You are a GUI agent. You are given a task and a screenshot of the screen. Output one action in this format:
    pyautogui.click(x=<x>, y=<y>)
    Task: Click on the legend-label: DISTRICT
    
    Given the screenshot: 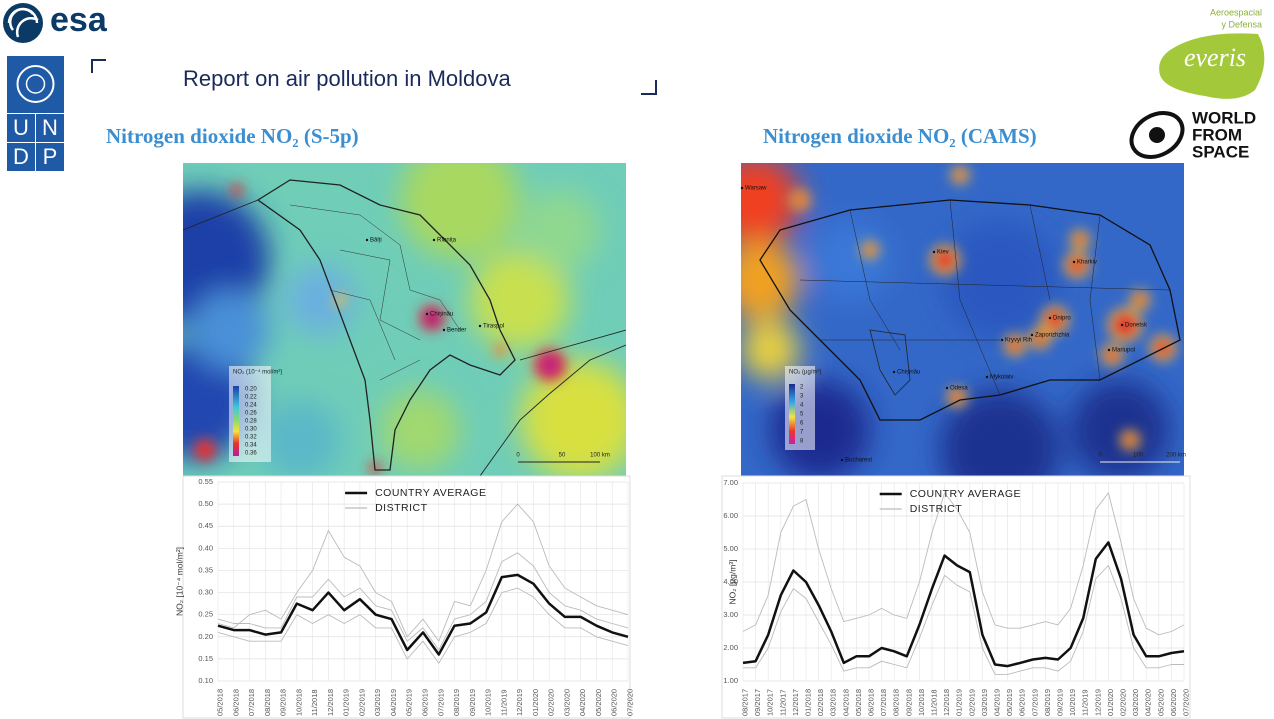 What is the action you would take?
    pyautogui.click(x=936, y=509)
    